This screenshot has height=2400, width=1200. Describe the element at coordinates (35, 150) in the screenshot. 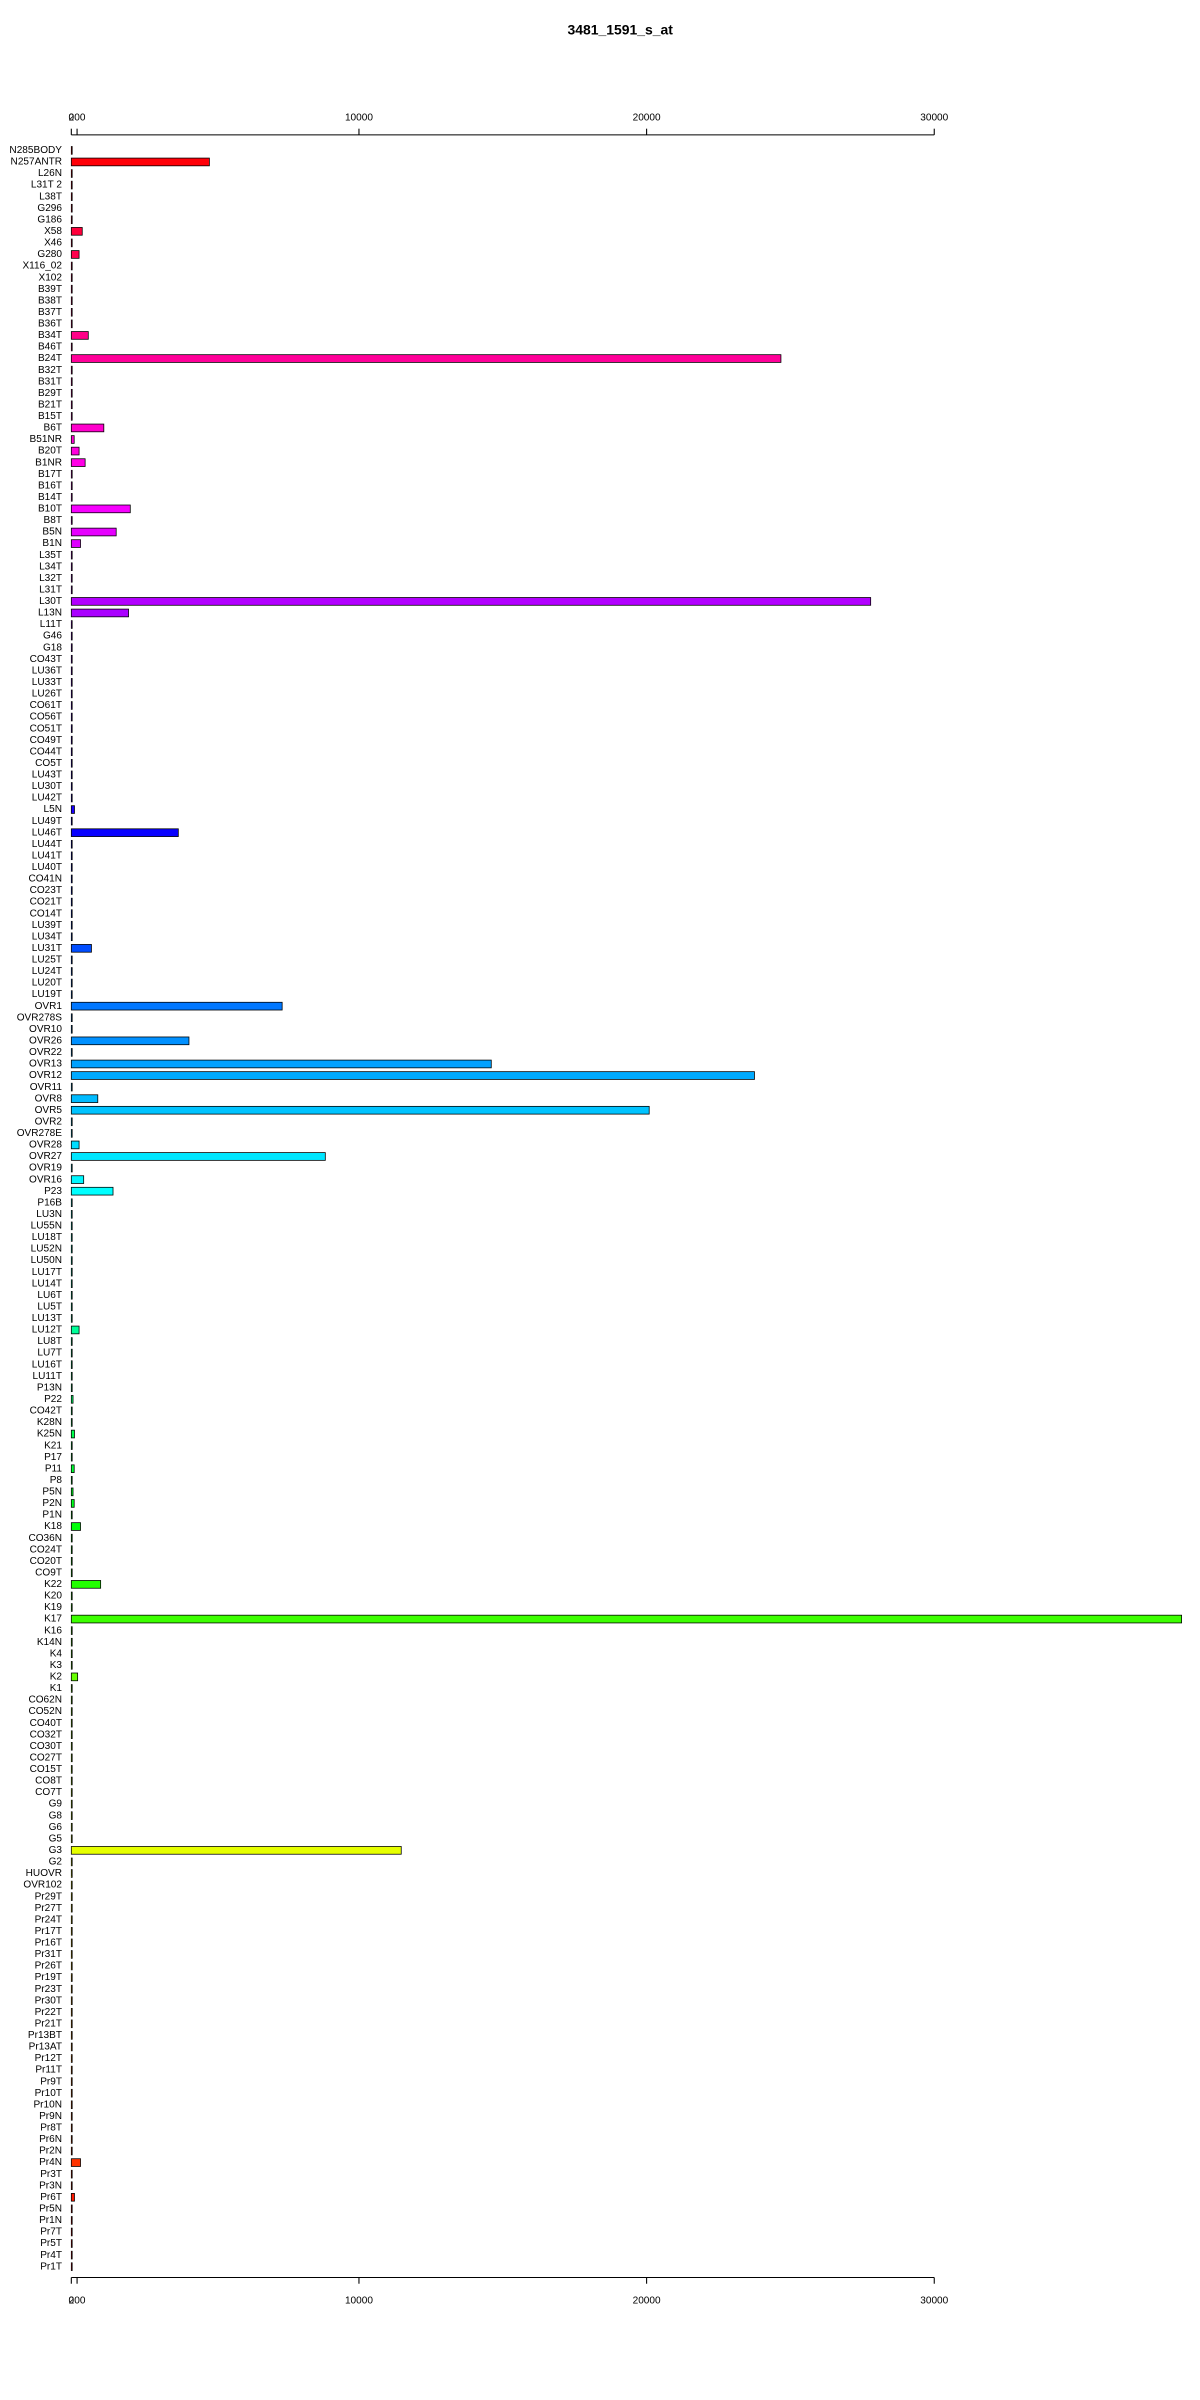

I see `y-tick-label: N285BODY` at that location.